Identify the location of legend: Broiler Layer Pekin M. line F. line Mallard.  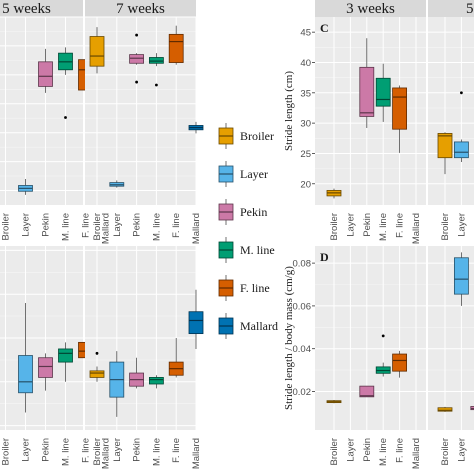
(248, 231).